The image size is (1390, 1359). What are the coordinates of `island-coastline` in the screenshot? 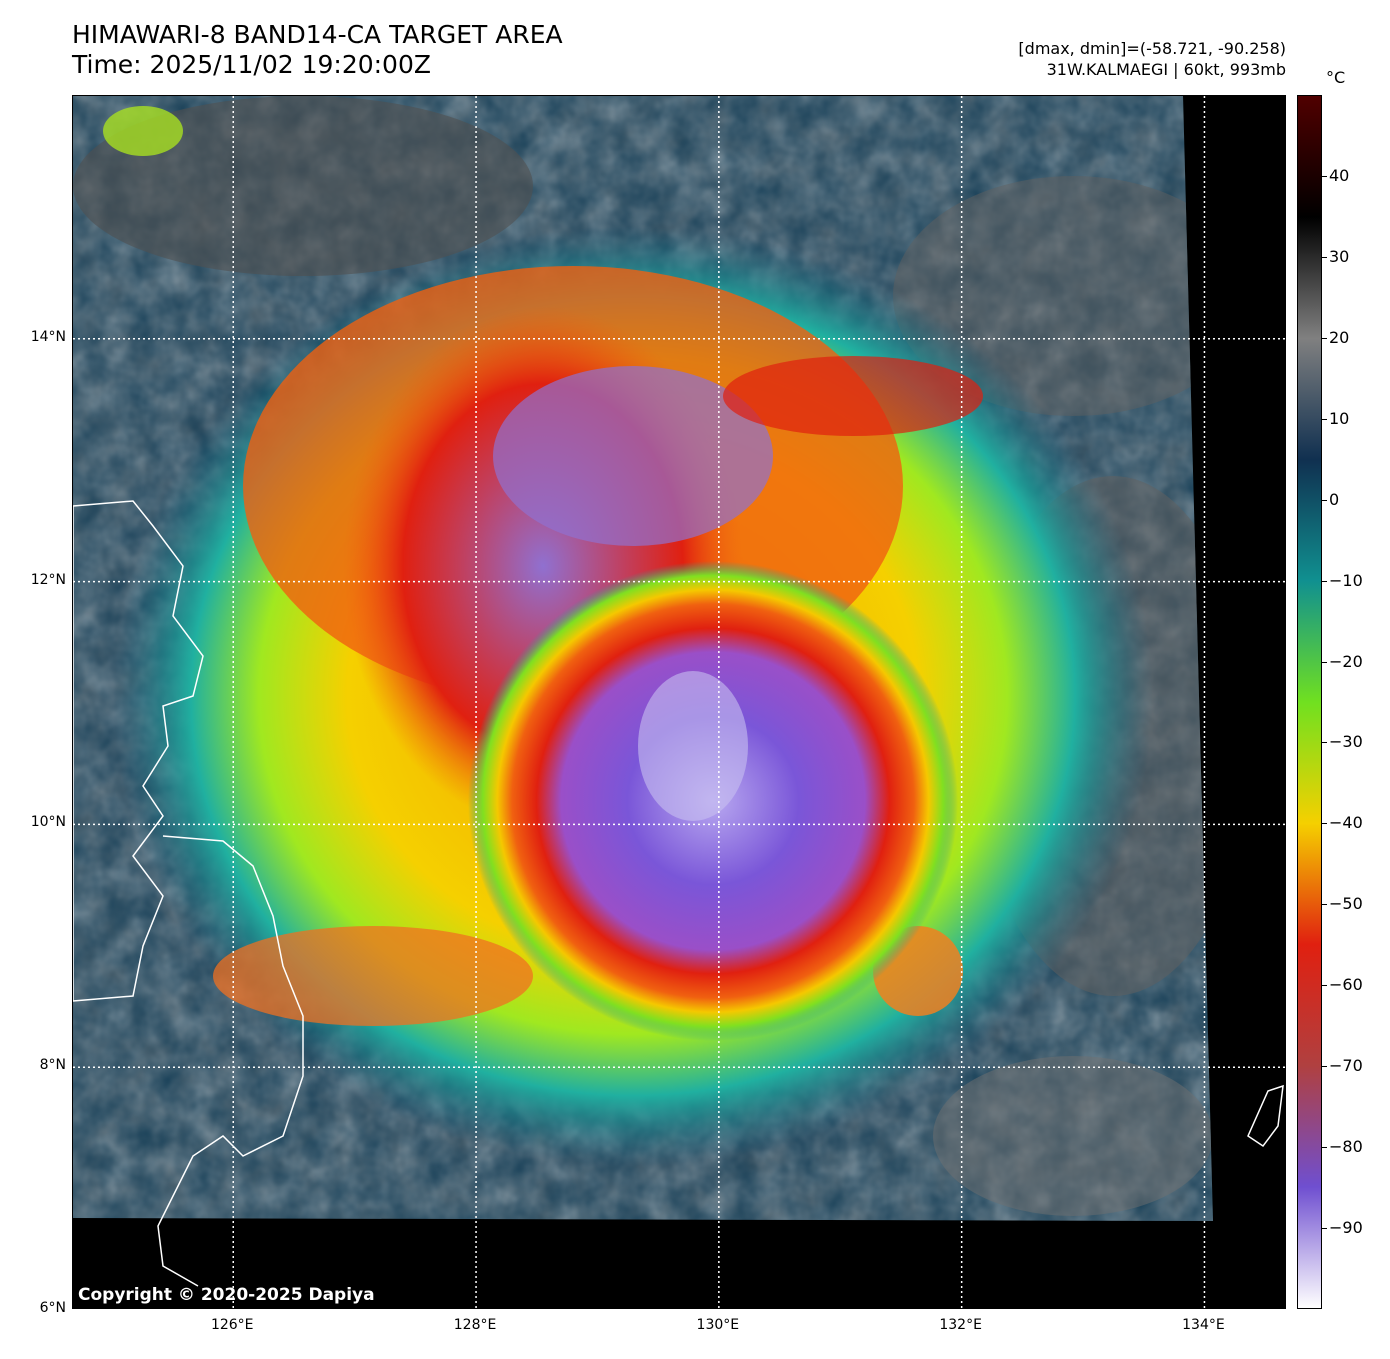 It's located at (1265, 1116).